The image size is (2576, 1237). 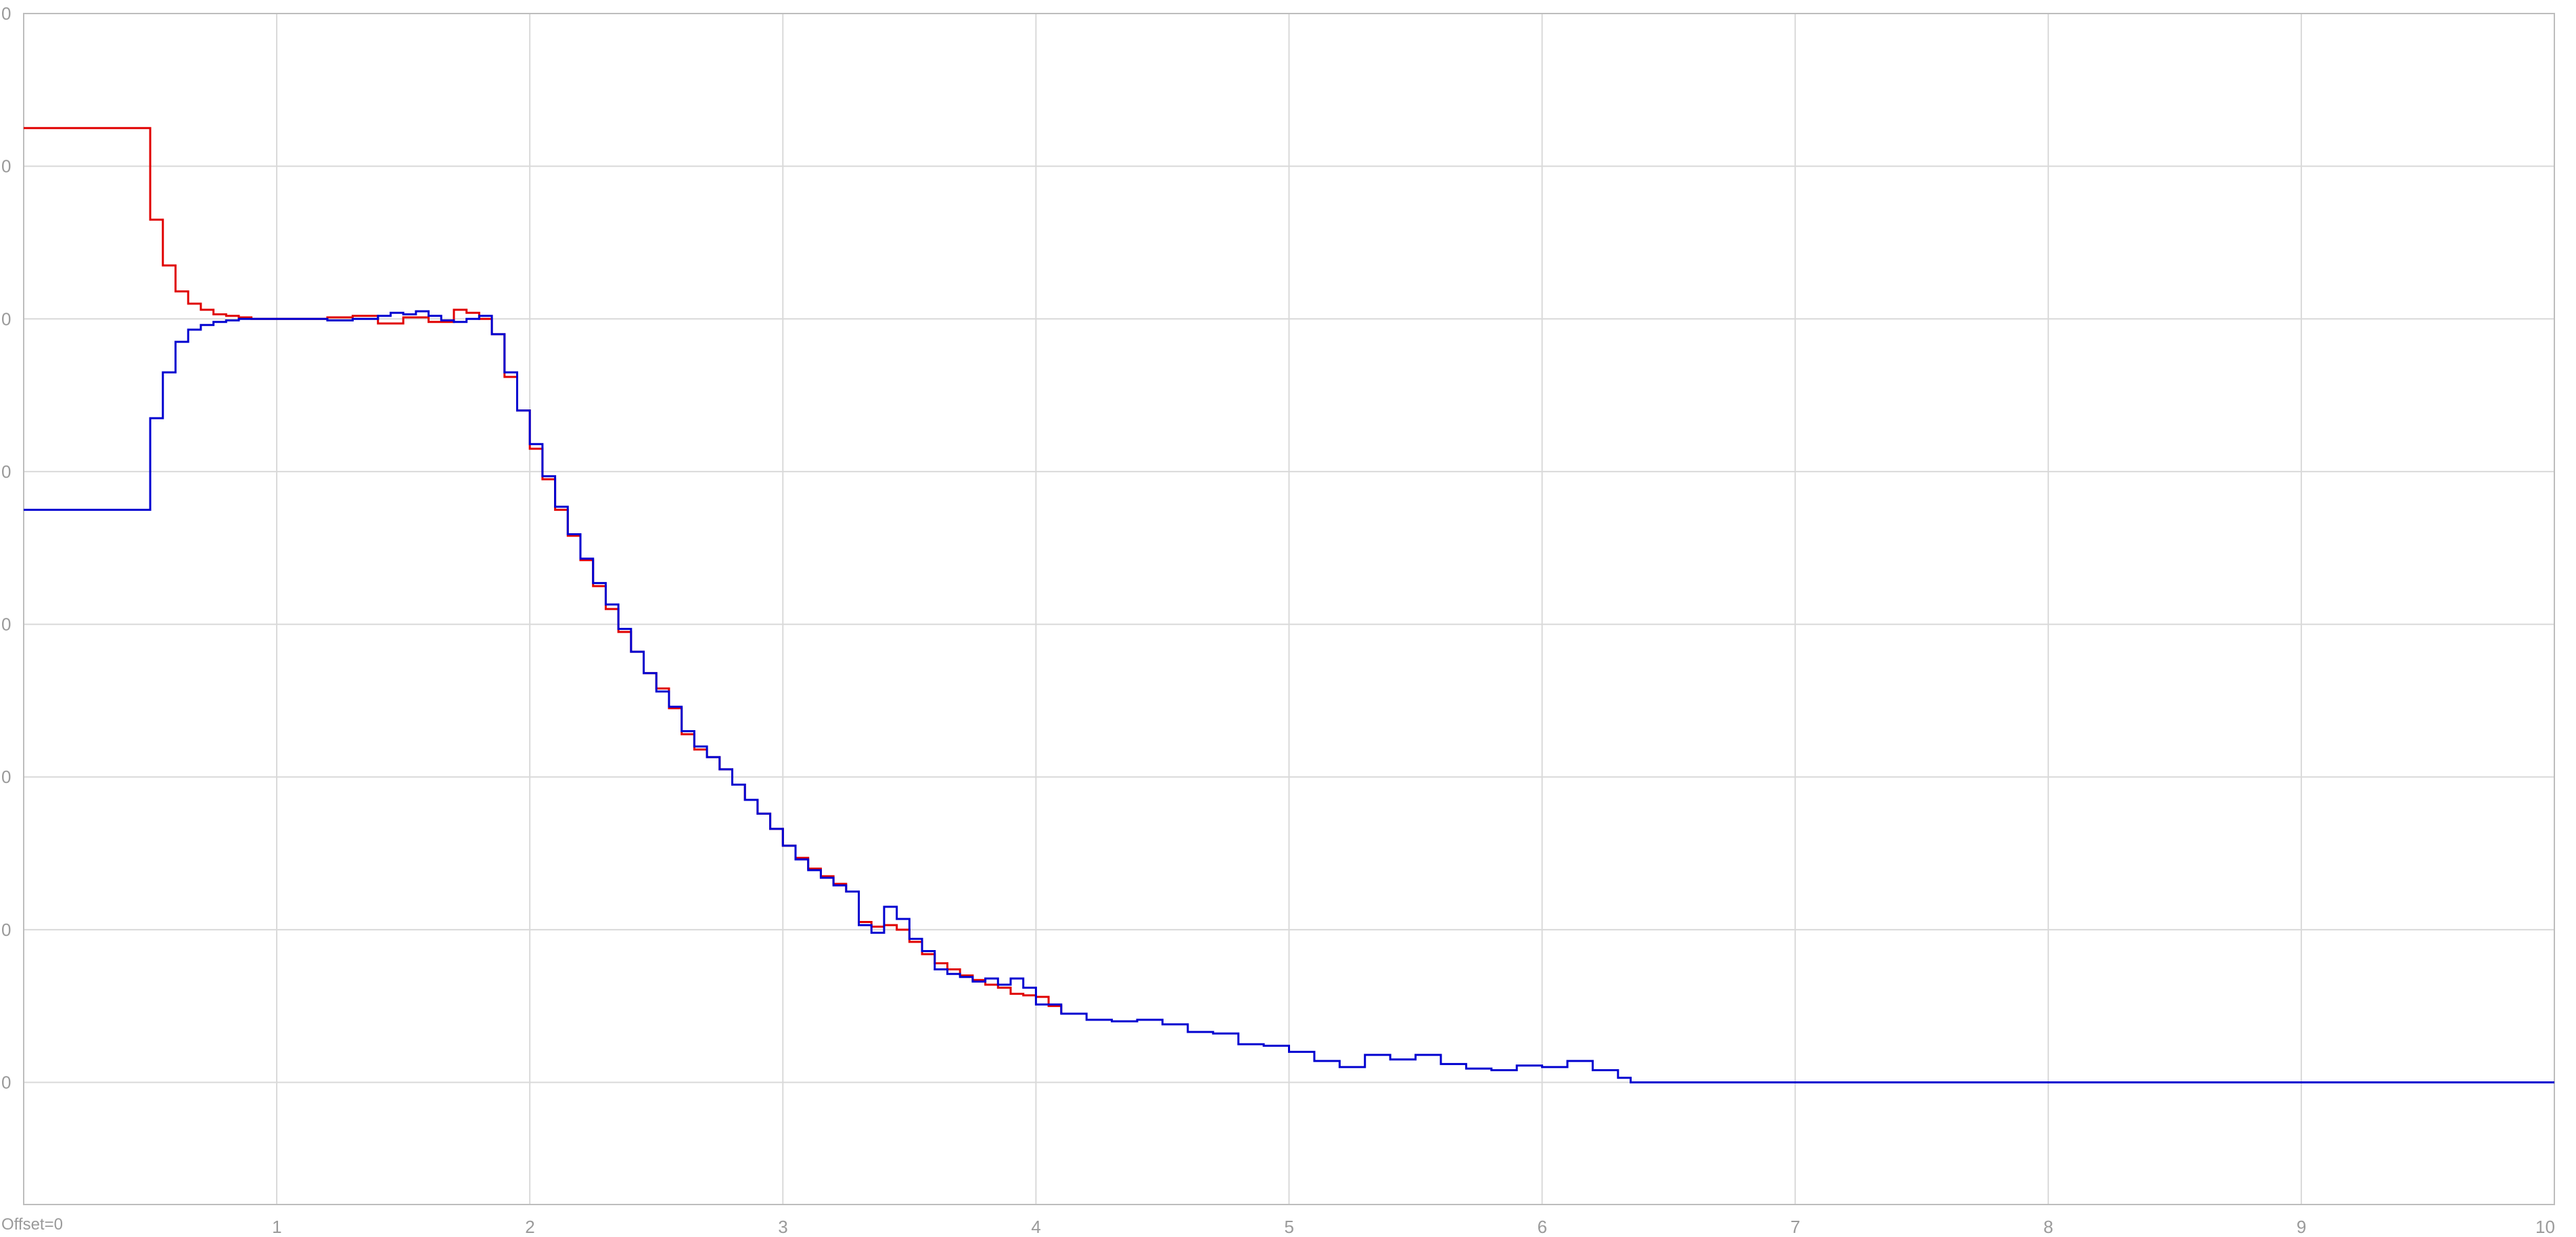 What do you see at coordinates (782, 1227) in the screenshot?
I see `x-tick-label: 3` at bounding box center [782, 1227].